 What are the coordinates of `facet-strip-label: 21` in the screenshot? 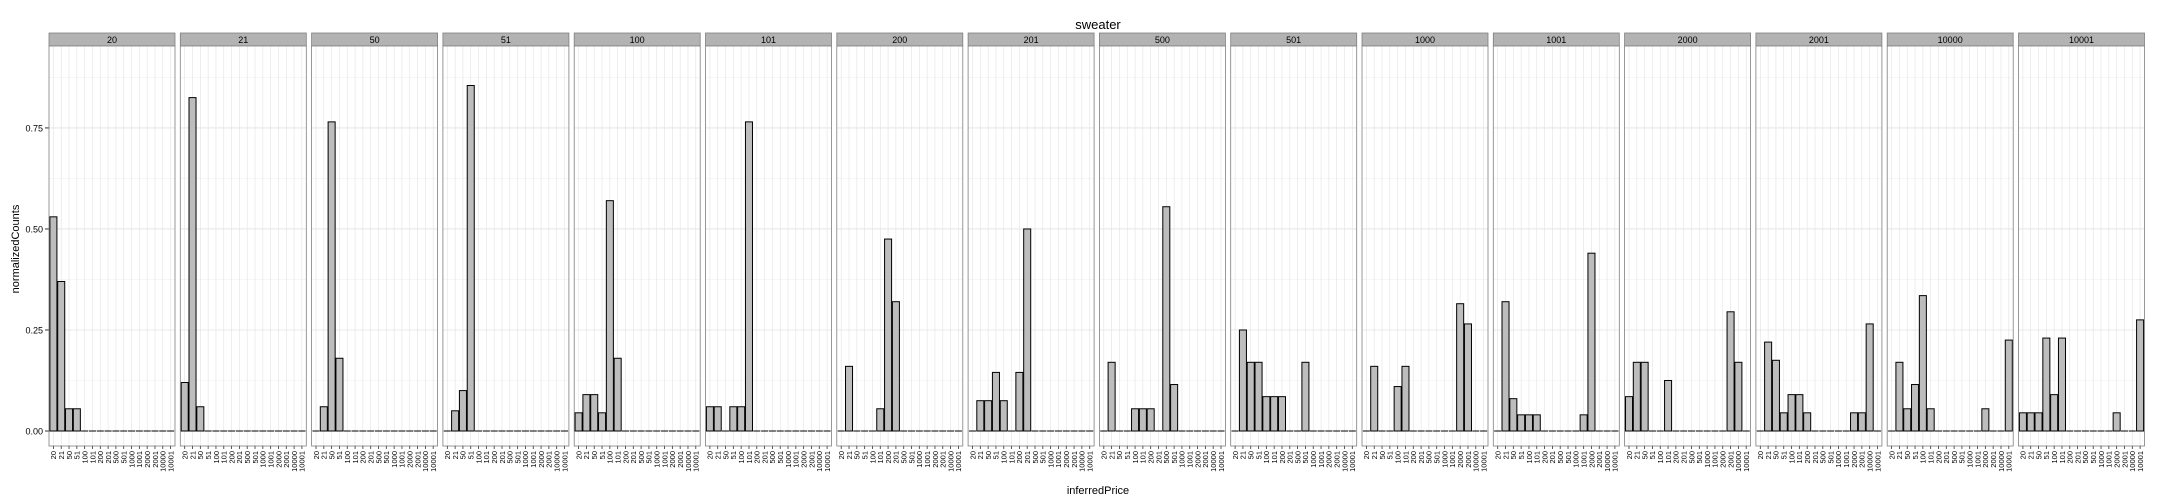 It's located at (243, 40).